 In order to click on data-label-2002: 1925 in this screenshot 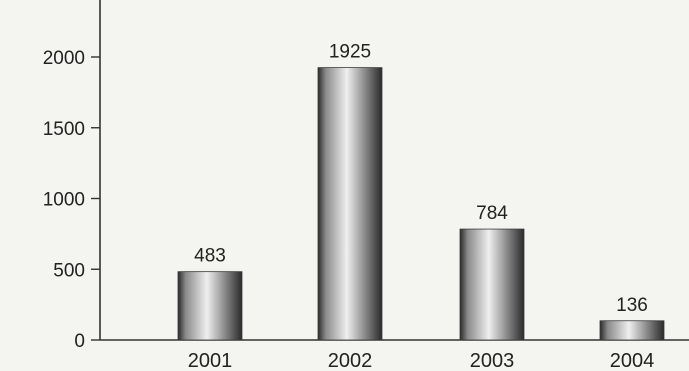, I will do `click(350, 52)`.